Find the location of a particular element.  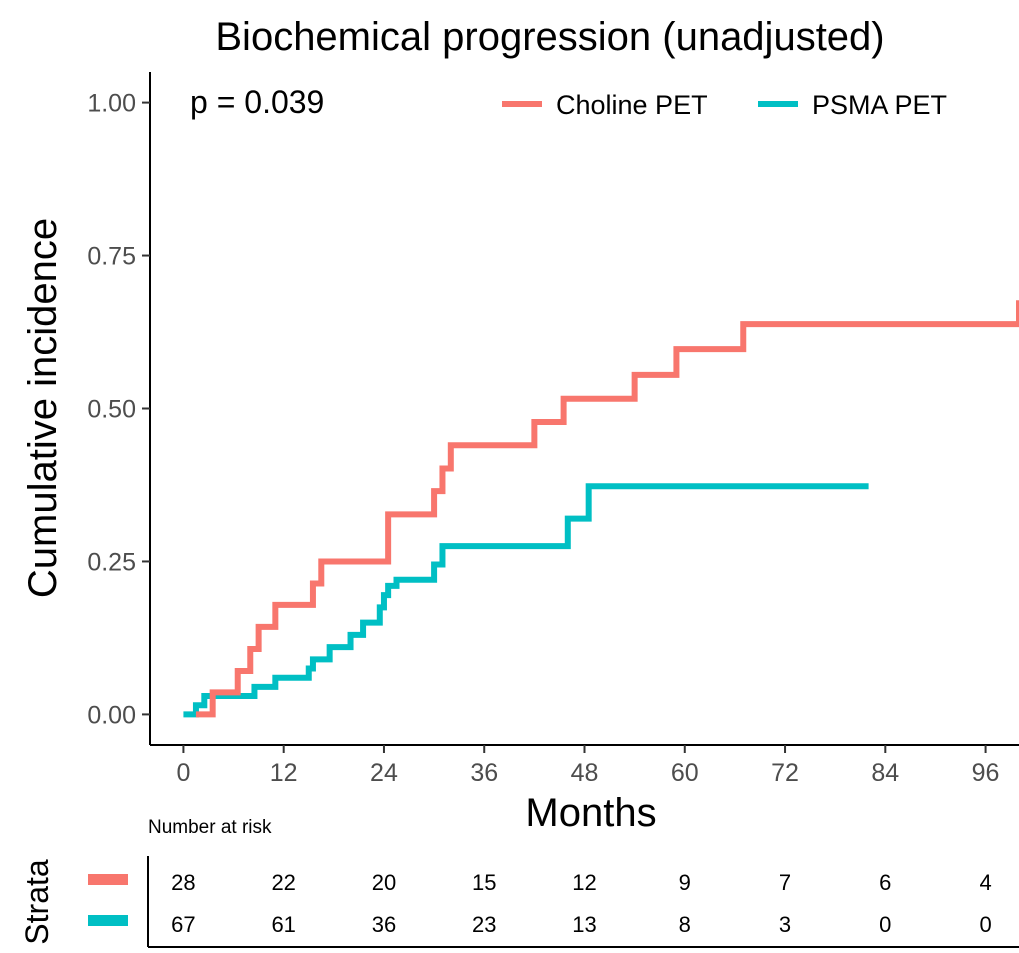

risk-values: 28 22 20 15 12 9 7 6 4 67 61 36 23 13 8 3 0 0 is located at coordinates (581, 903).